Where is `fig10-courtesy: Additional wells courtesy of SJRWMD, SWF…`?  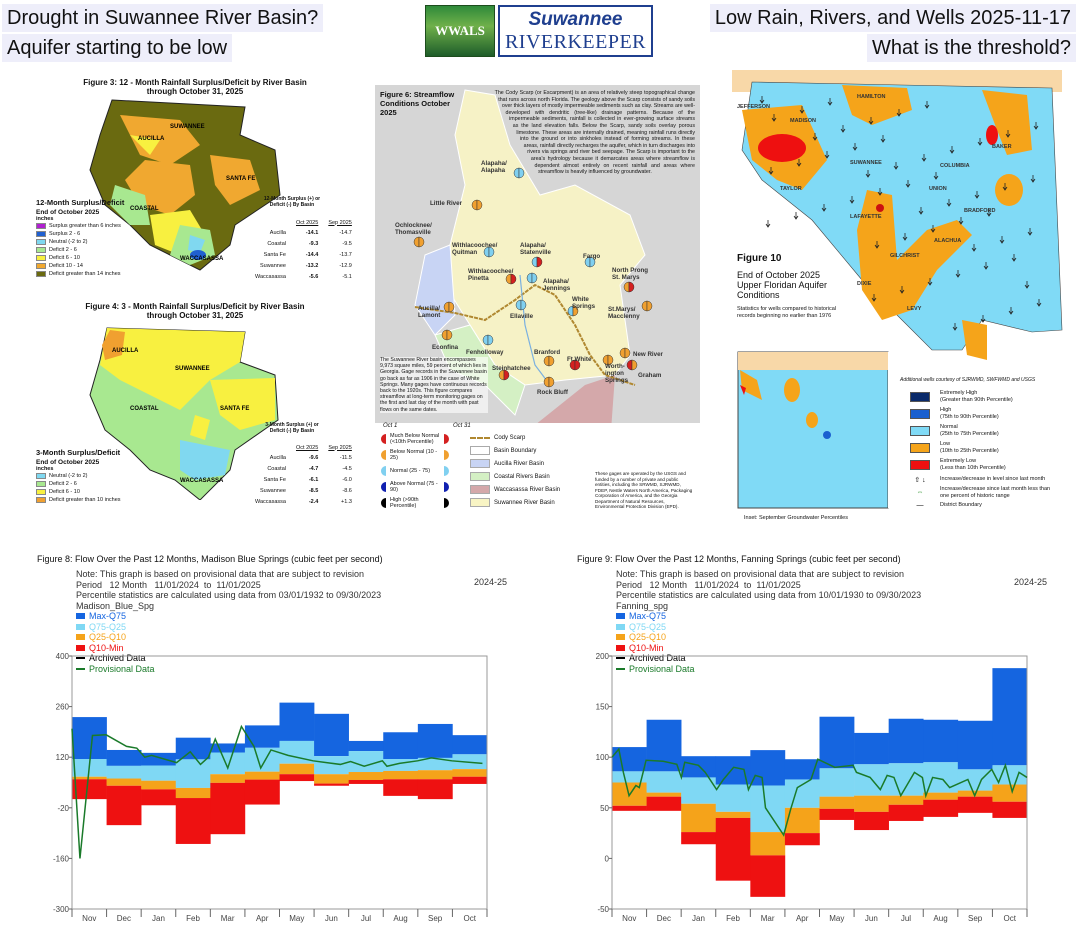
fig10-courtesy: Additional wells courtesy of SJRWMD, SWF… is located at coordinates (968, 380).